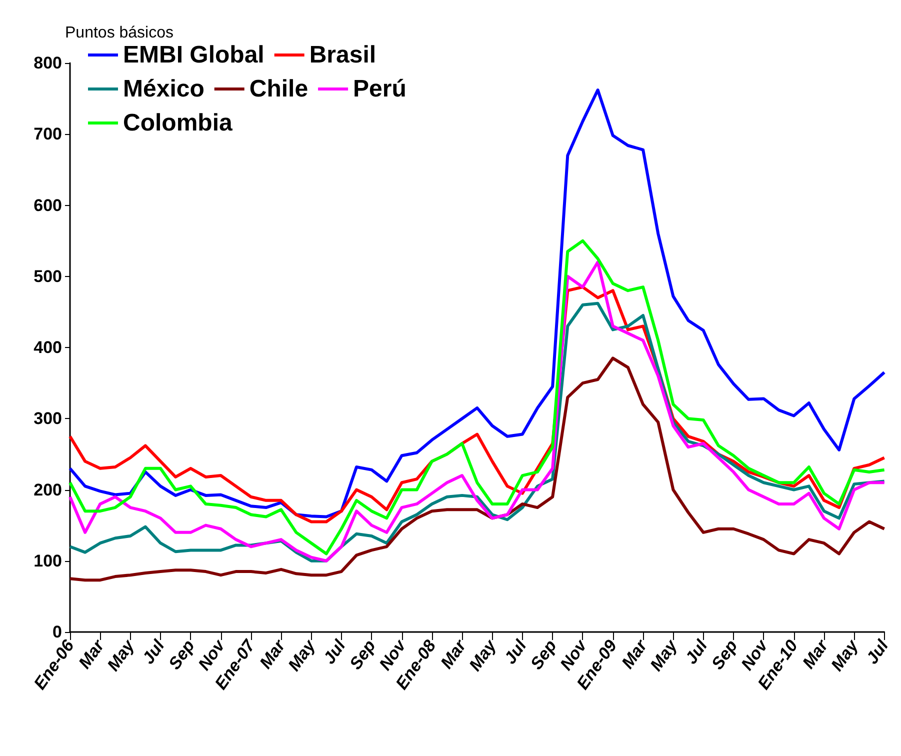  Describe the element at coordinates (48, 347) in the screenshot. I see `y-tick-label: 400` at that location.